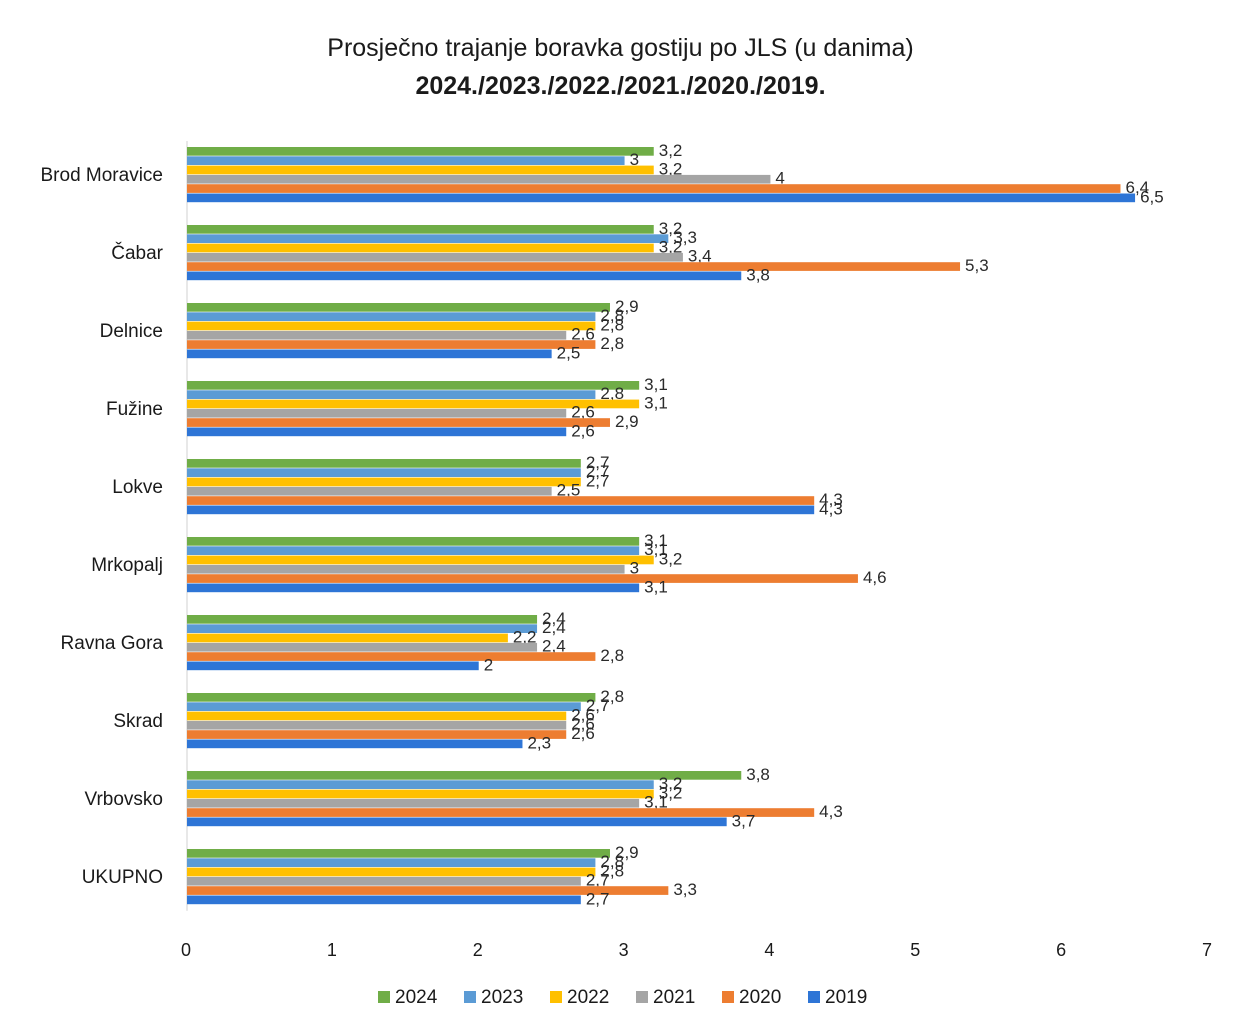  I want to click on category-label: Skrad, so click(138, 721).